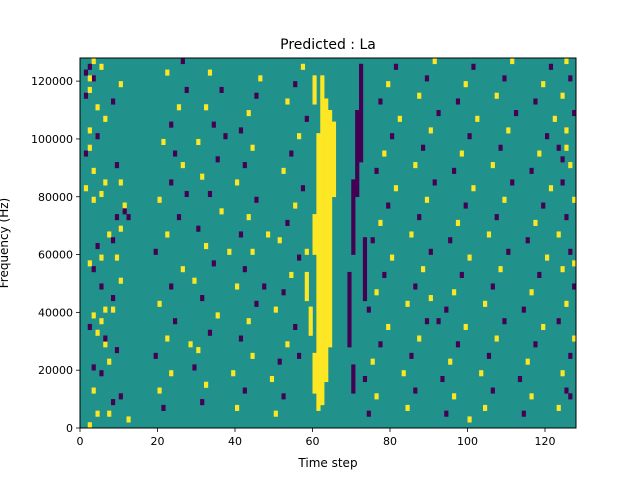 Image resolution: width=640 pixels, height=480 pixels. I want to click on y-tick-label: 40000, so click(55, 312).